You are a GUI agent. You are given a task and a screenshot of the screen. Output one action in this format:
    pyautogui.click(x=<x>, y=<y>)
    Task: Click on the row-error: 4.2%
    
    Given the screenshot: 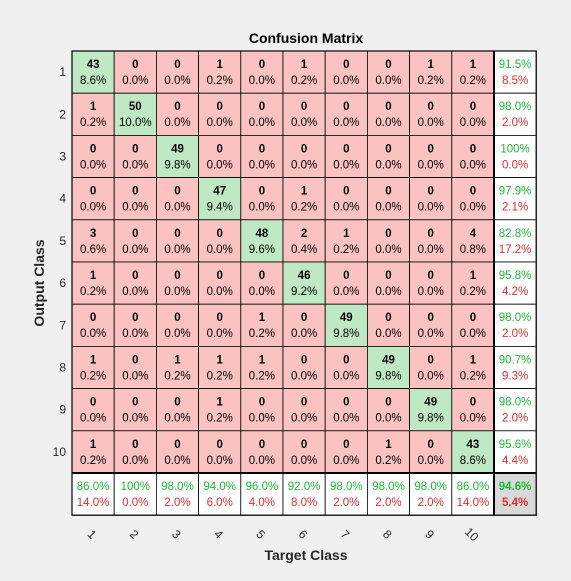 What is the action you would take?
    pyautogui.click(x=515, y=292)
    